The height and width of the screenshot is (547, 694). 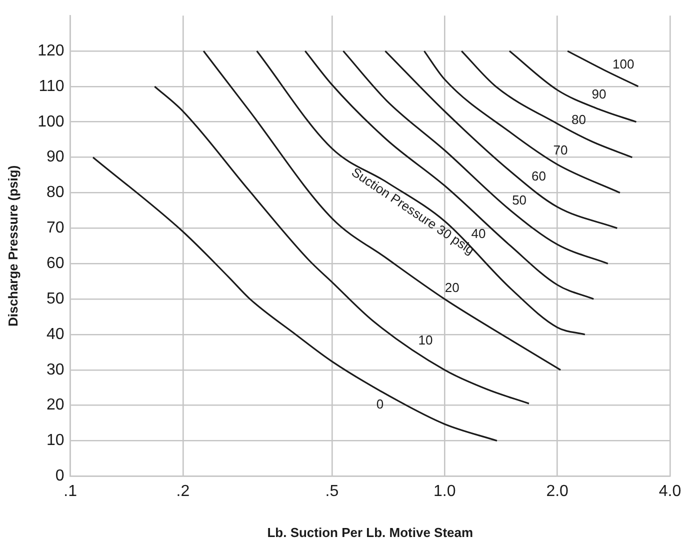 I want to click on x-axis-title: Lb. Suction Per Lb. Motive Steam, so click(x=370, y=532).